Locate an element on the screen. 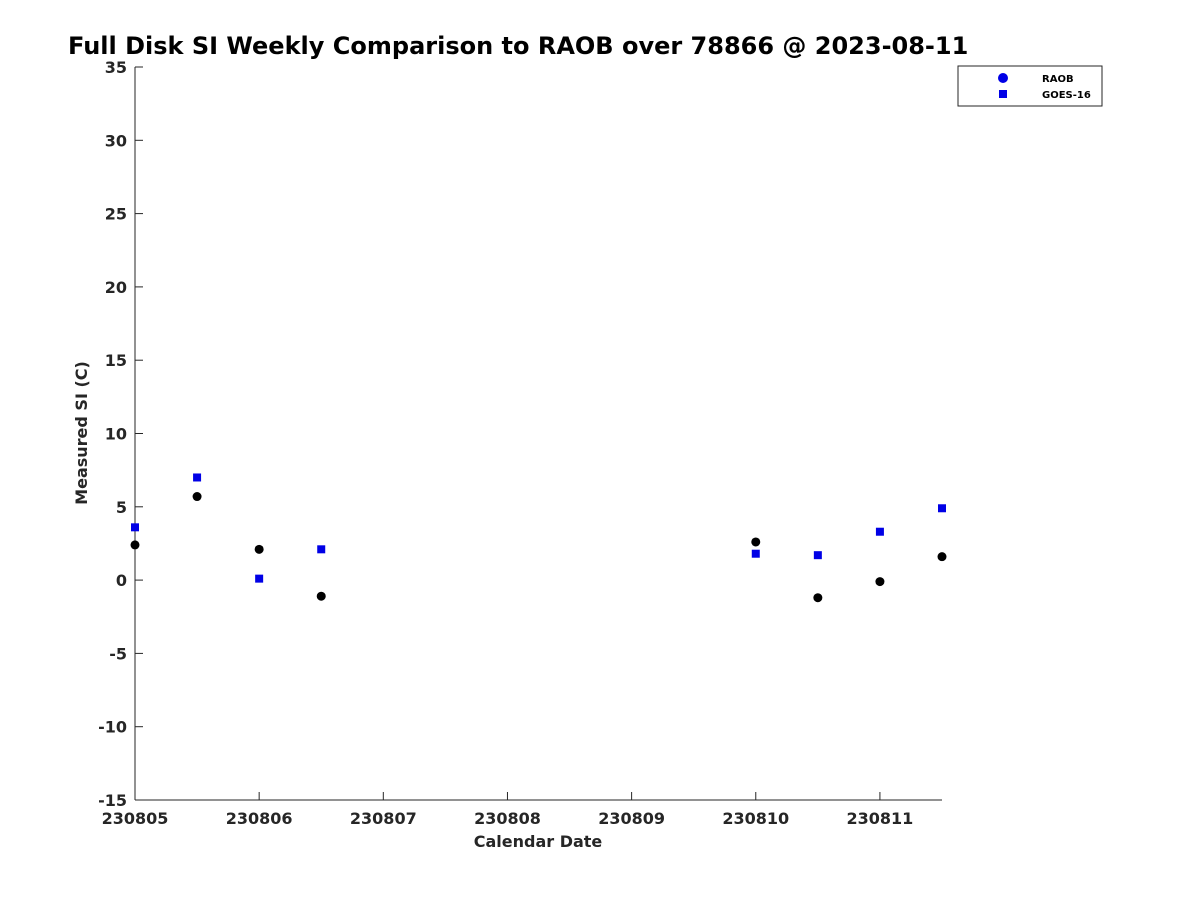 Image resolution: width=1200 pixels, height=900 pixels. y-tick-label: -15 is located at coordinates (112, 800).